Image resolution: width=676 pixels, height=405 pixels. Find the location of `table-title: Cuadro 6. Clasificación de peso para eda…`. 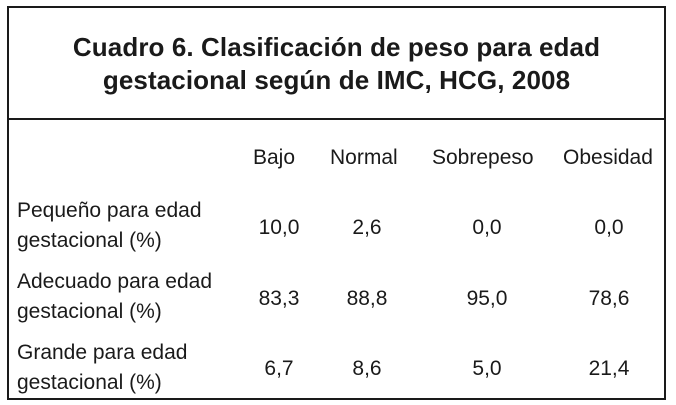

table-title: Cuadro 6. Clasificación de peso para eda… is located at coordinates (336, 64).